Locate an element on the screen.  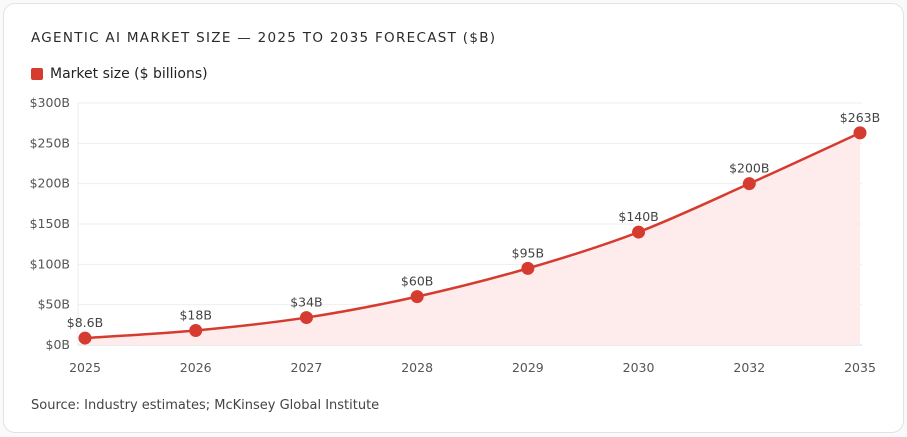
y-tick-label: $150B is located at coordinates (50, 223).